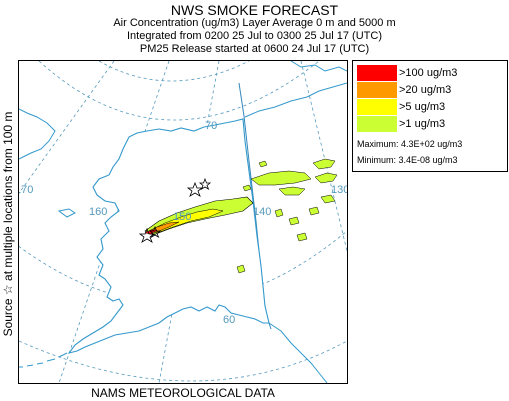 The image size is (509, 401). I want to click on lon-label-140: 140, so click(262, 212).